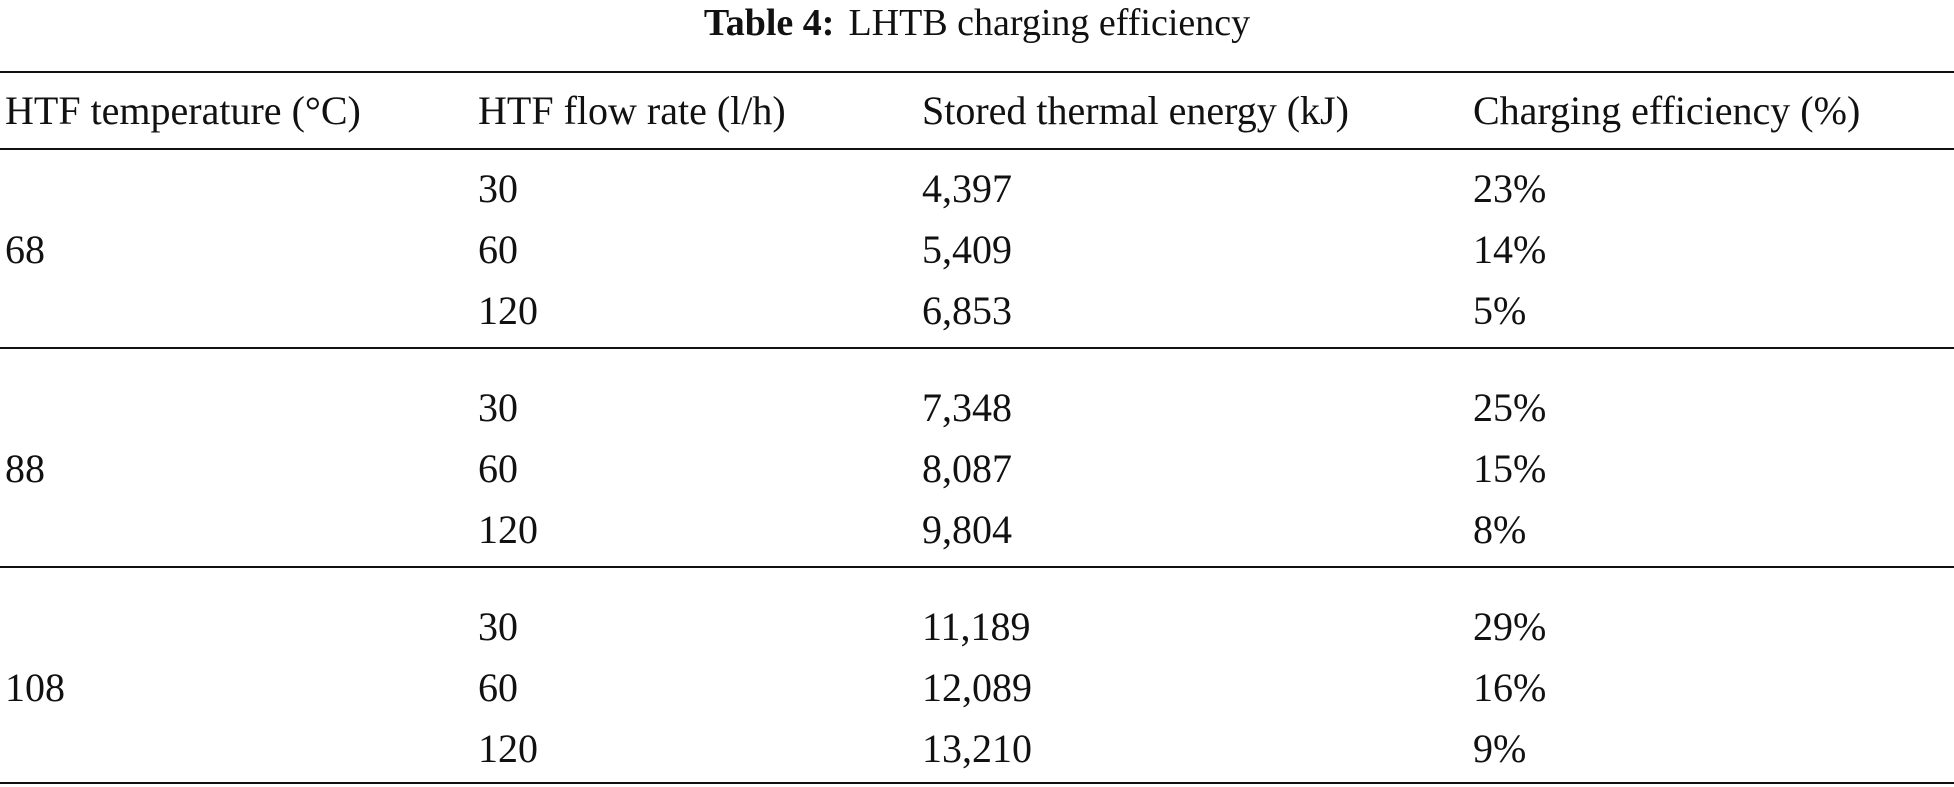  What do you see at coordinates (1510, 468) in the screenshot?
I see `efficiency-cell: 15%` at bounding box center [1510, 468].